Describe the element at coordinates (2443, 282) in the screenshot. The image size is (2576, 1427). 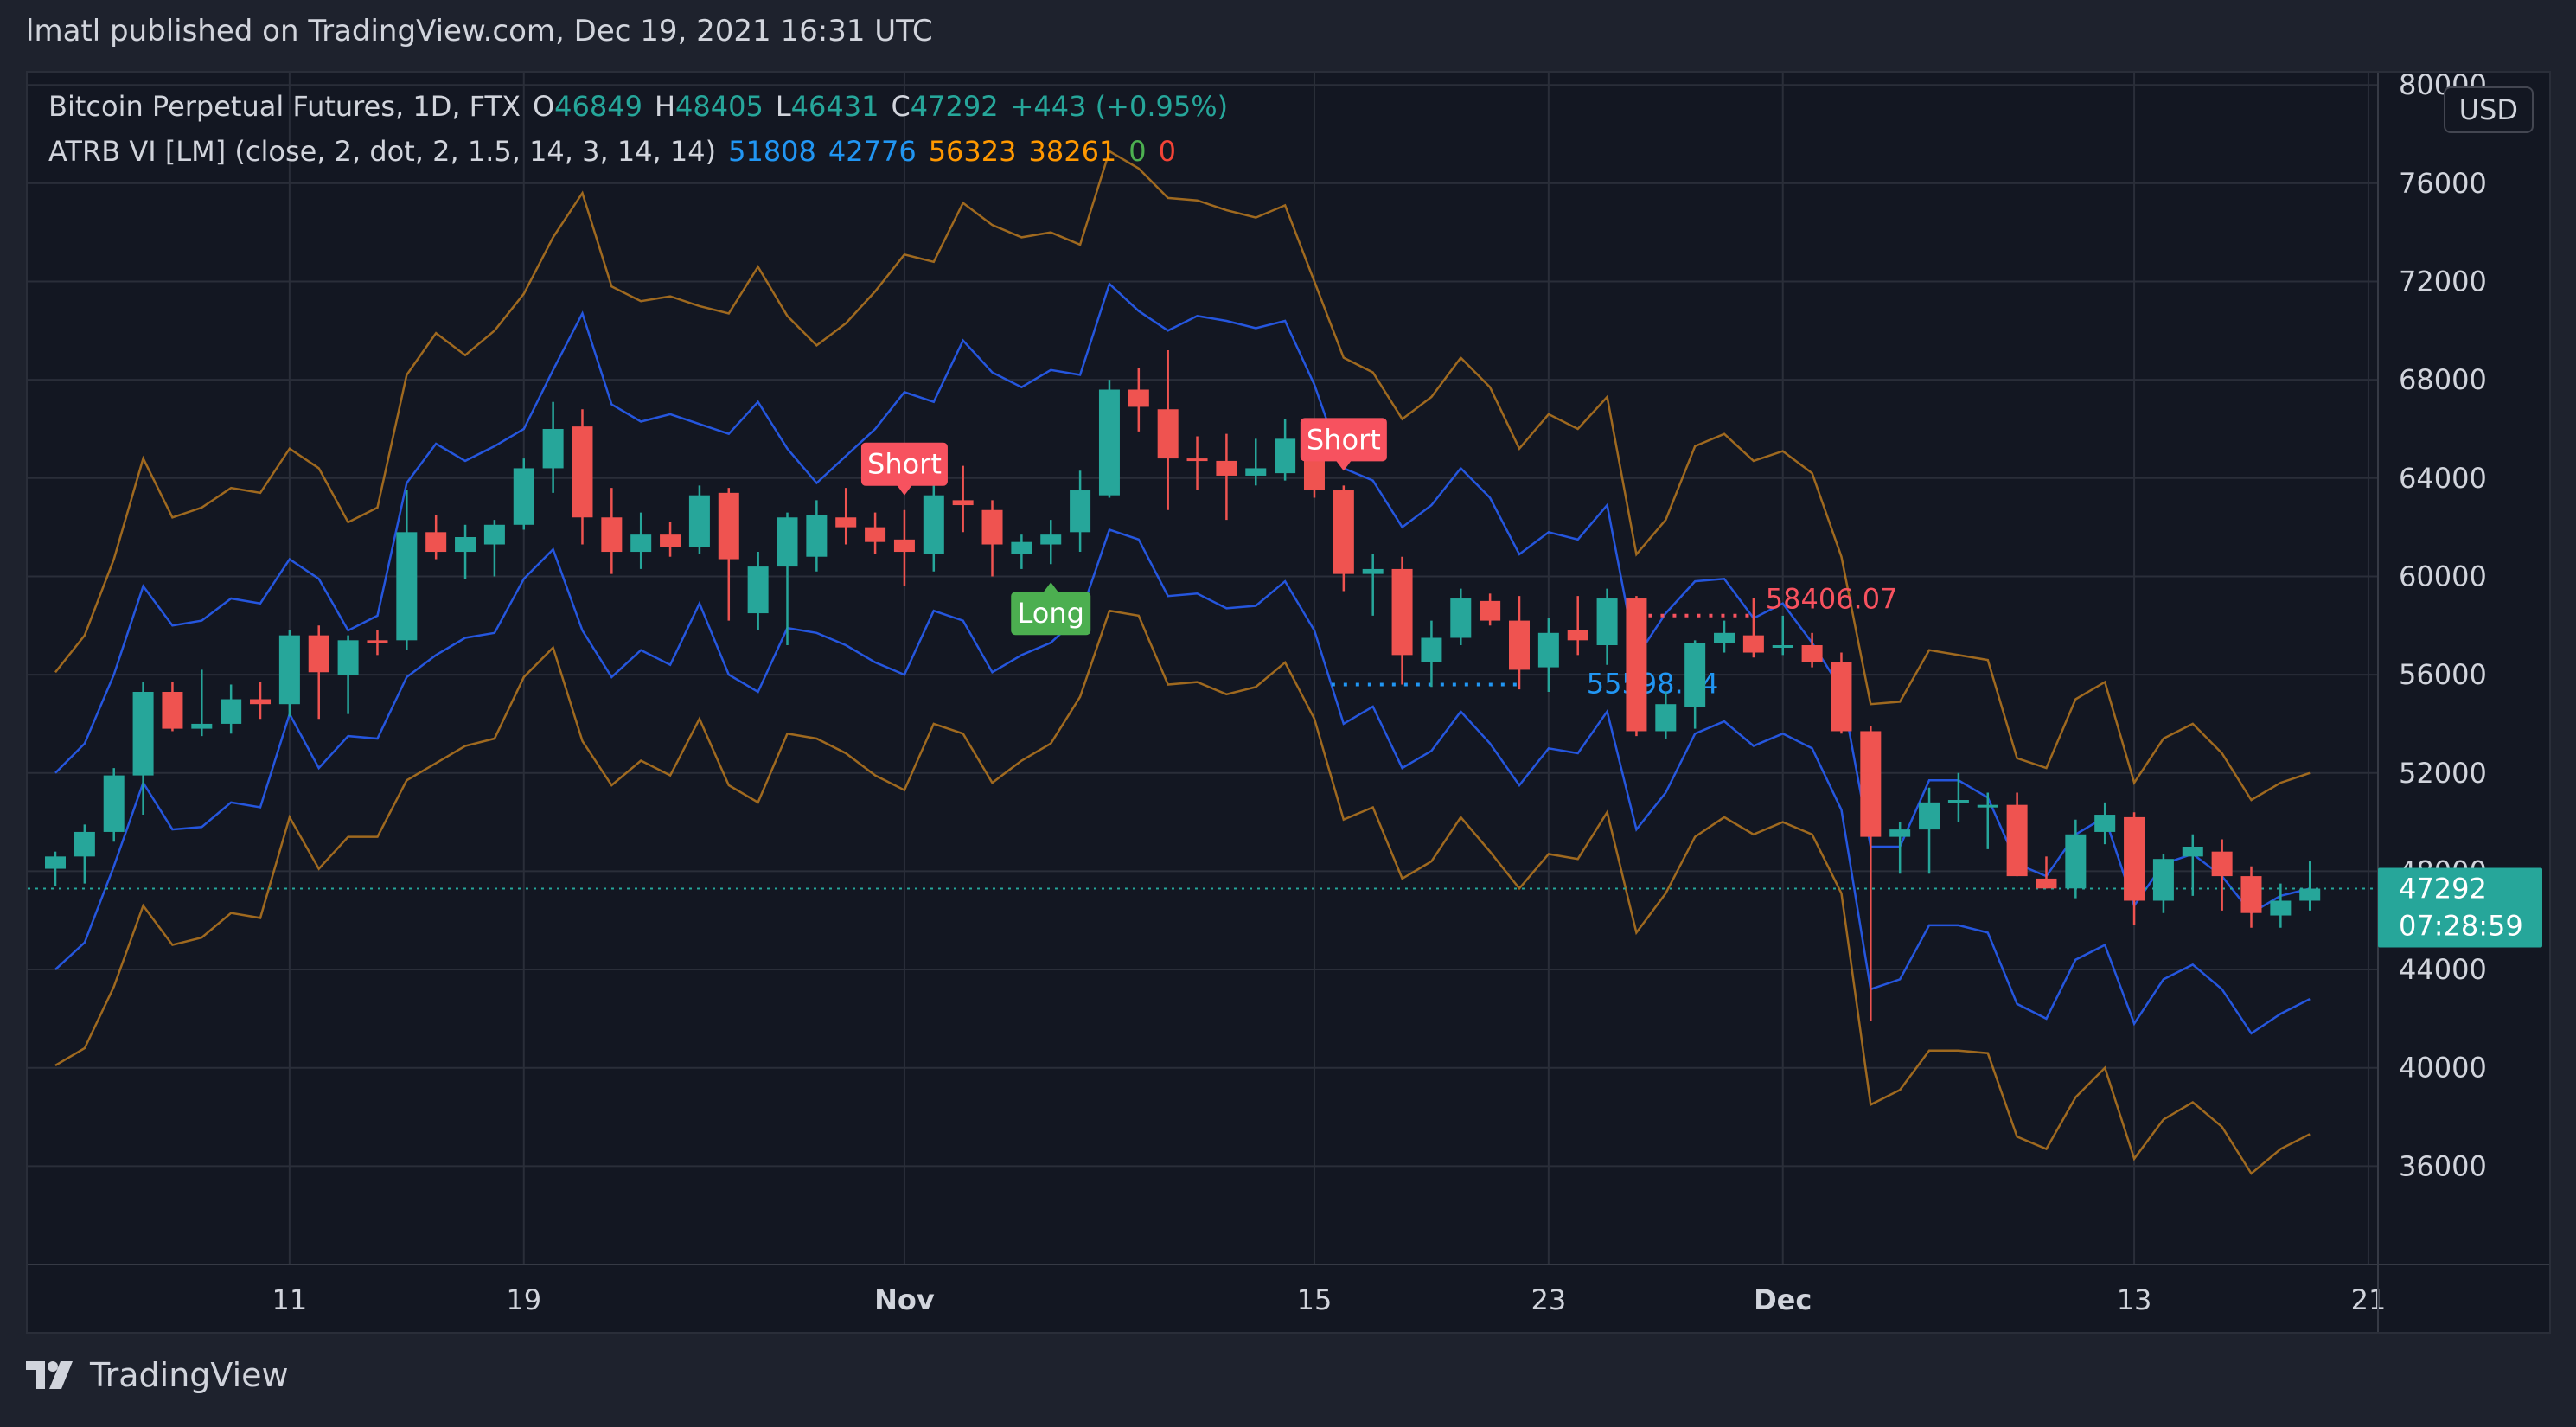
I see `y-tick-label: 72000` at that location.